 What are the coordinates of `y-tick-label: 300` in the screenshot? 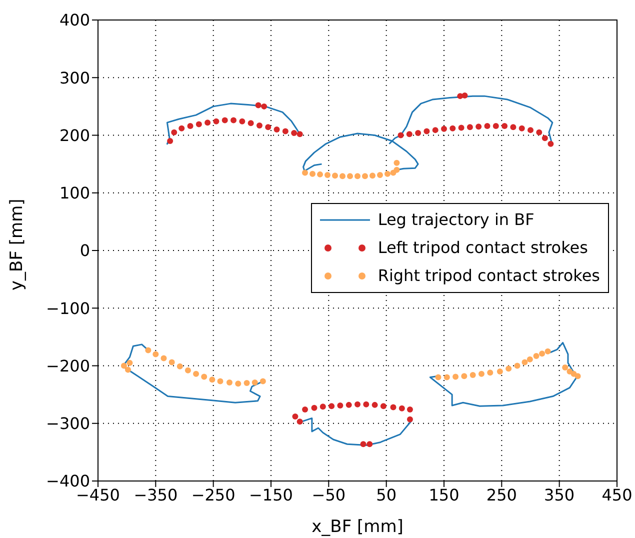 It's located at (74, 78).